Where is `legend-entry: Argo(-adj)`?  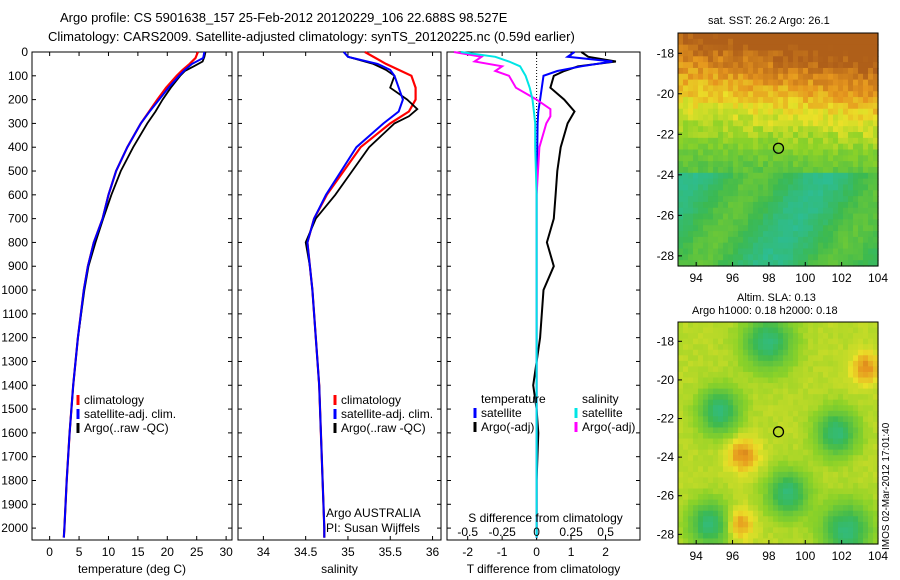 legend-entry: Argo(-adj) is located at coordinates (608, 427).